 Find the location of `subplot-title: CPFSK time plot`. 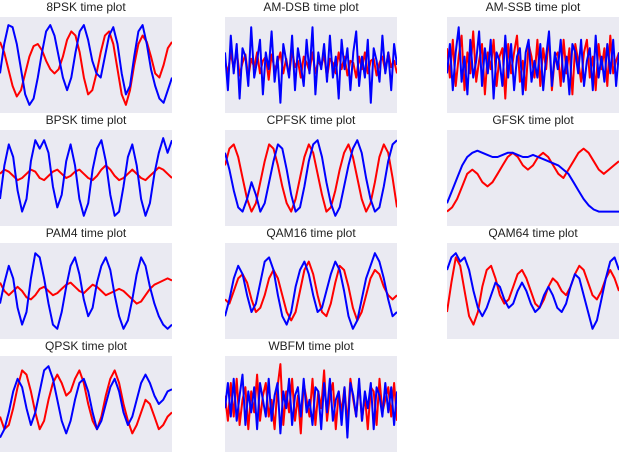

subplot-title: CPFSK time plot is located at coordinates (311, 120).